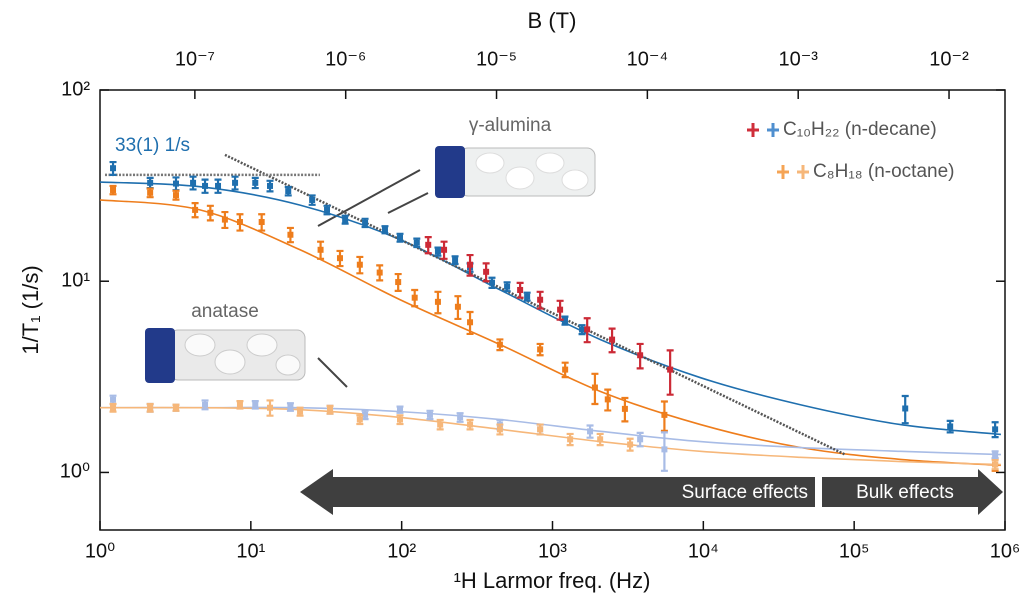 This screenshot has height=599, width=1031. What do you see at coordinates (510, 125) in the screenshot?
I see `alumina-label: γ-alumina` at bounding box center [510, 125].